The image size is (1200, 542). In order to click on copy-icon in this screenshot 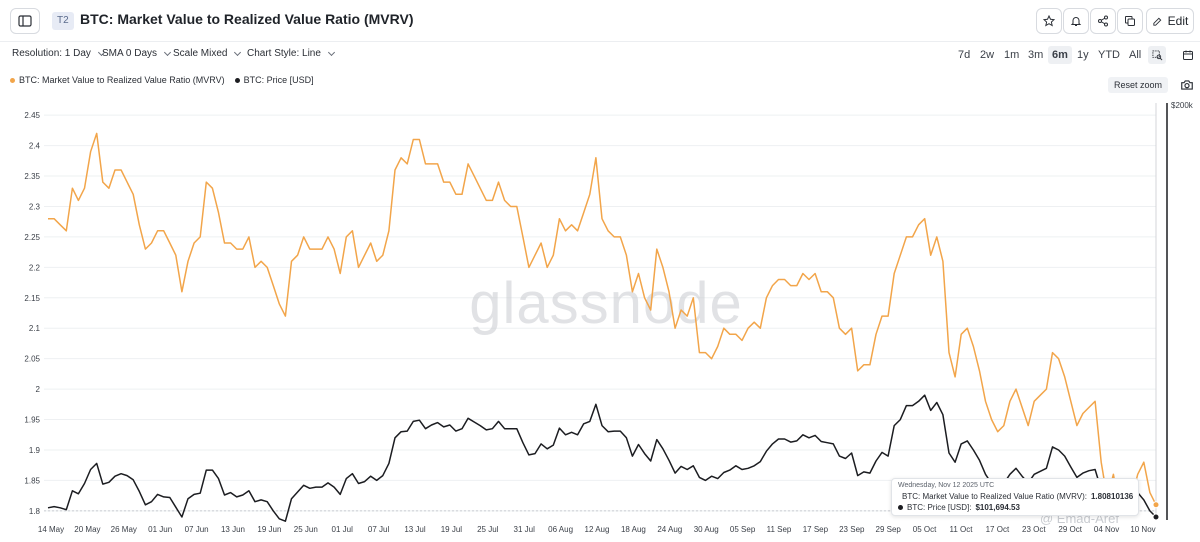, I will do `click(1130, 21)`.